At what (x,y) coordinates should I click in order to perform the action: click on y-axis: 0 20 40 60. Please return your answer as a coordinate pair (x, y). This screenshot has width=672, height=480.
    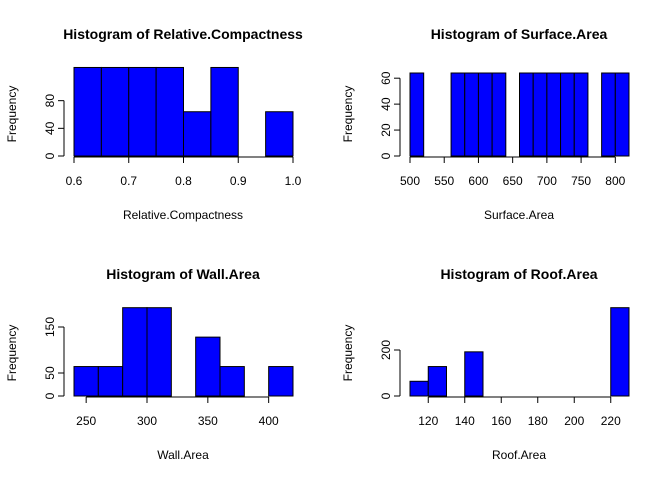
    Looking at the image, I should click on (390, 115).